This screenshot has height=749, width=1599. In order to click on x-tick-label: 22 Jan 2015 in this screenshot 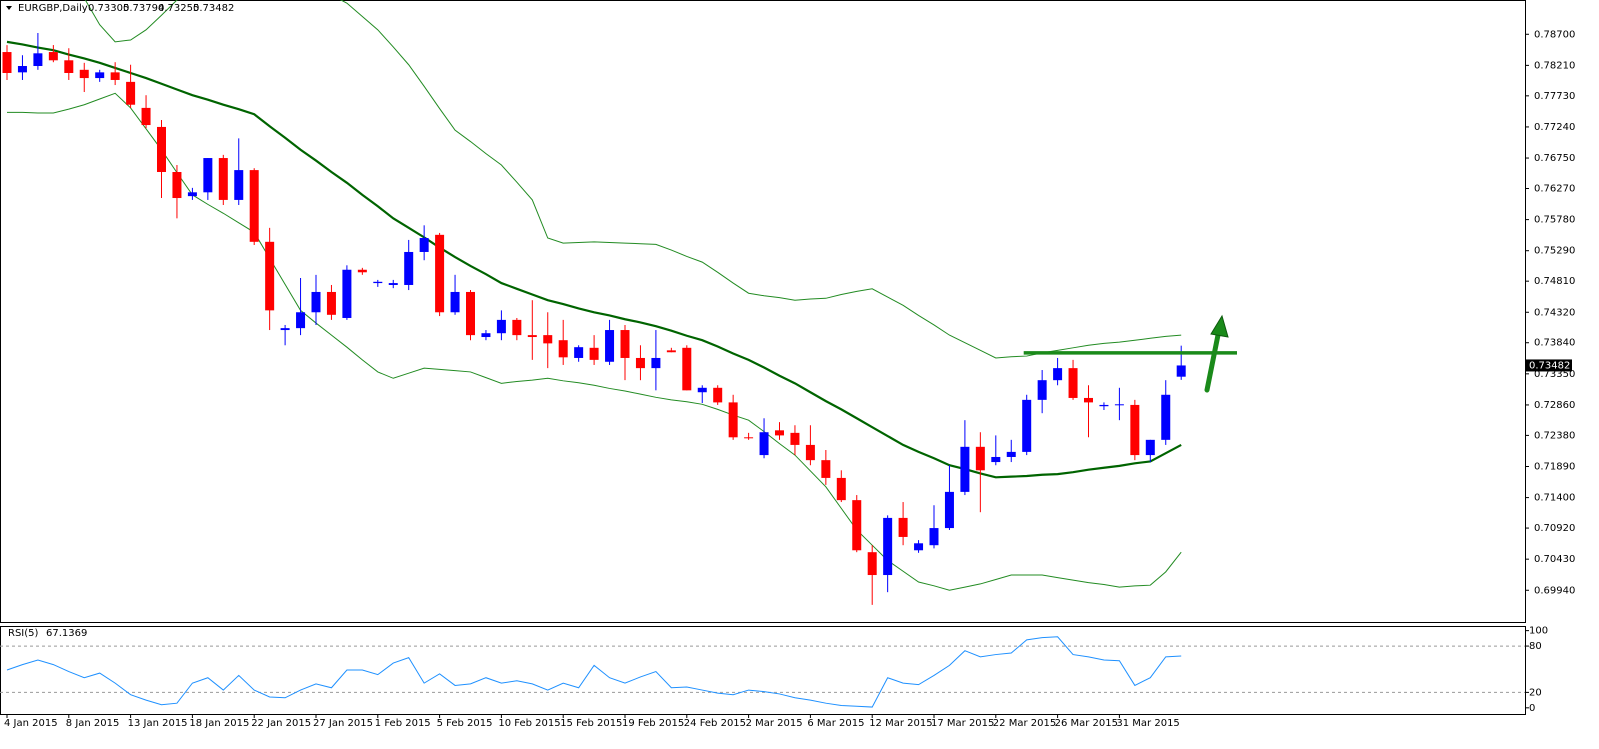, I will do `click(281, 723)`.